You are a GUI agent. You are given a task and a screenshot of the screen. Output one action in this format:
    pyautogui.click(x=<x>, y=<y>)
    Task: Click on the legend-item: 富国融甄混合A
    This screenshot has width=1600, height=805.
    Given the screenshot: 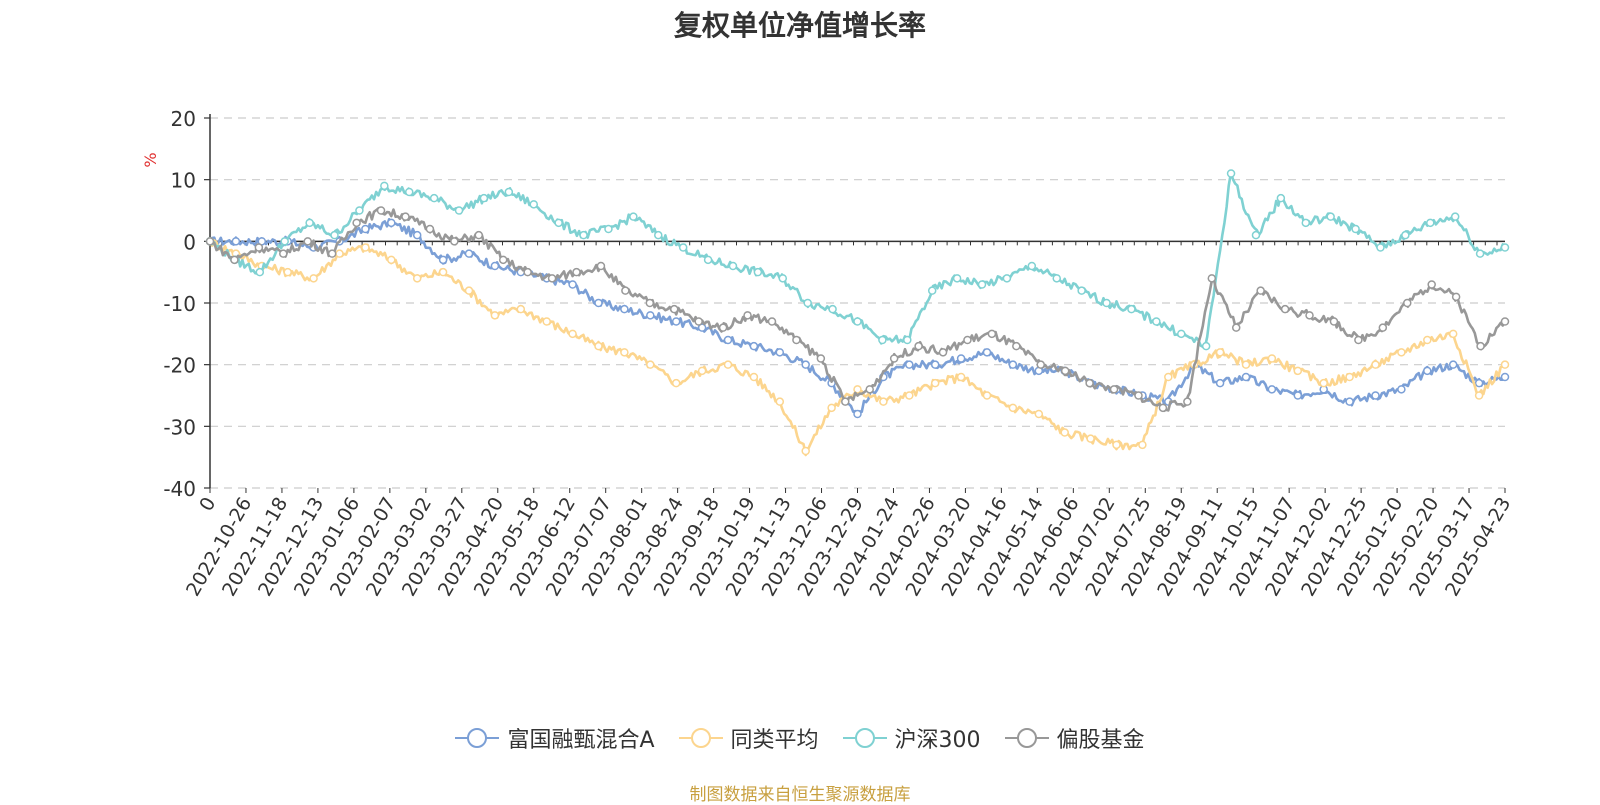 What is the action you would take?
    pyautogui.click(x=555, y=738)
    